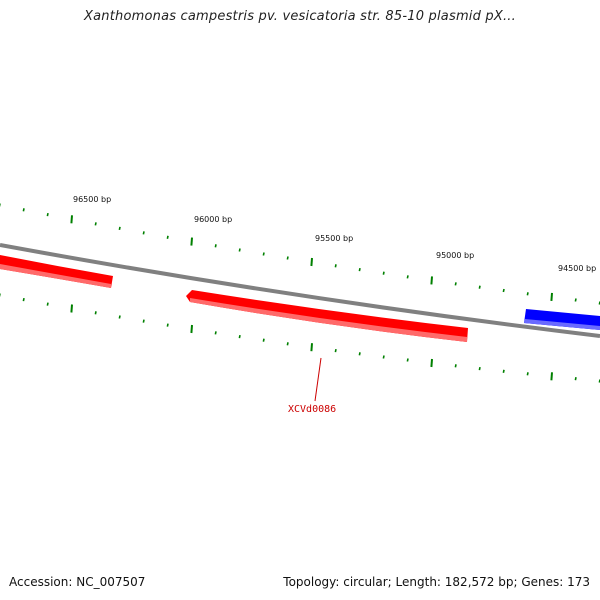 This screenshot has width=600, height=600. I want to click on gene-label-leader, so click(318, 379).